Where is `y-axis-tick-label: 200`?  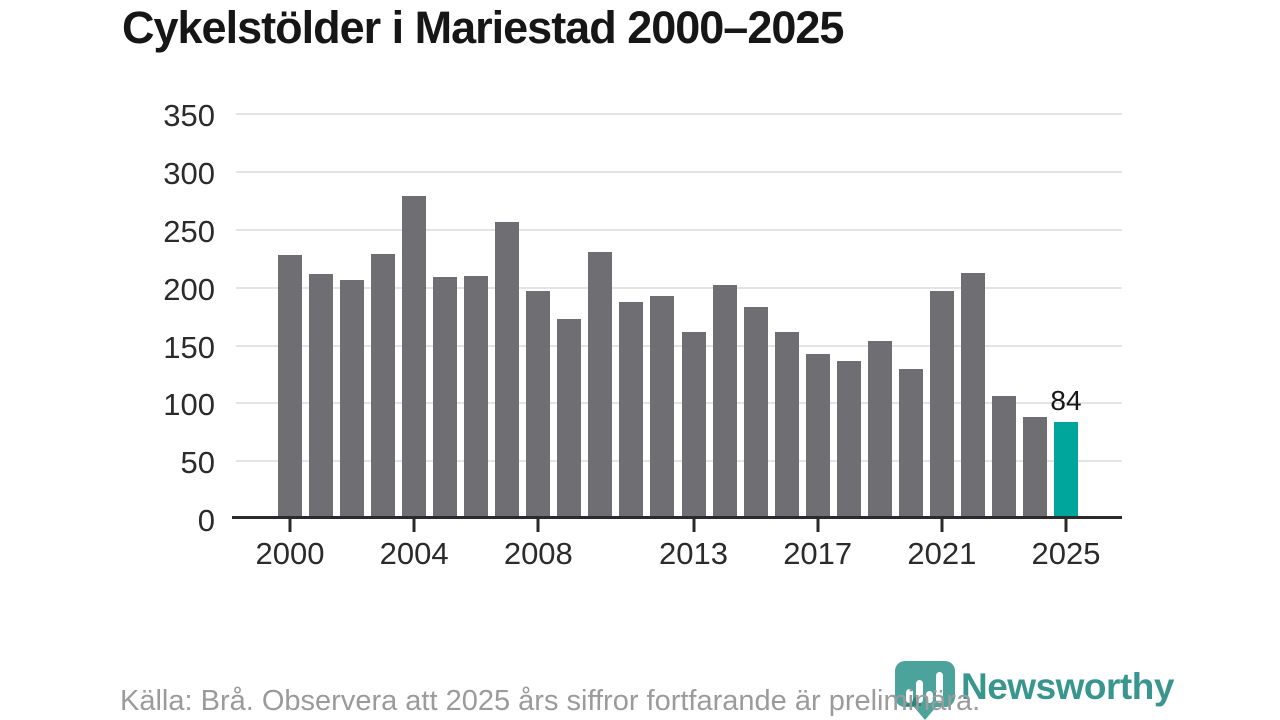
y-axis-tick-label: 200 is located at coordinates (189, 289).